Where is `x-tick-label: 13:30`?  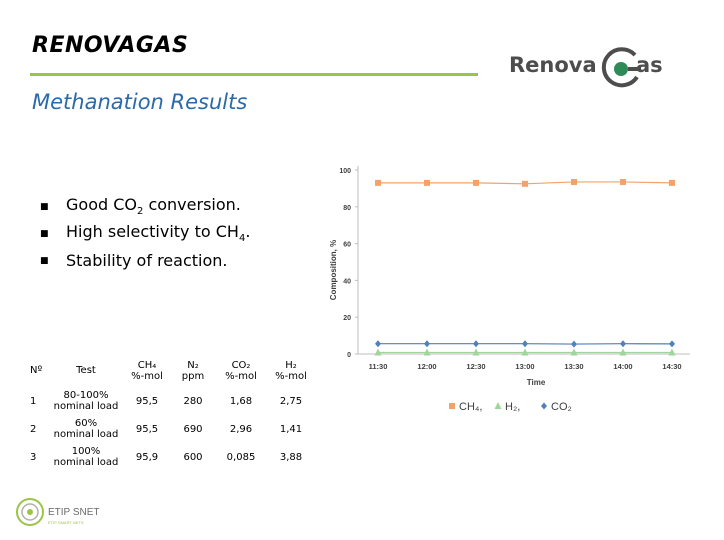
x-tick-label: 13:30 is located at coordinates (573, 366).